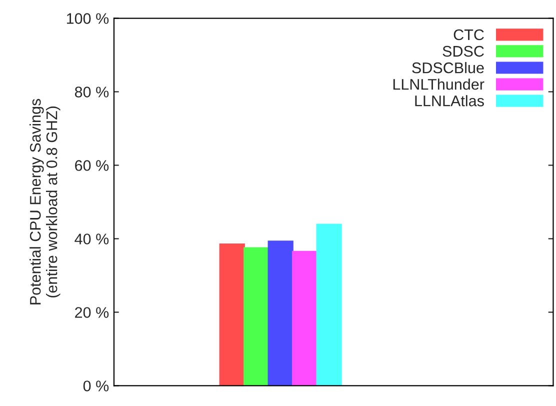 Image resolution: width=556 pixels, height=406 pixels. Describe the element at coordinates (469, 34) in the screenshot. I see `legend-label: CTC` at that location.